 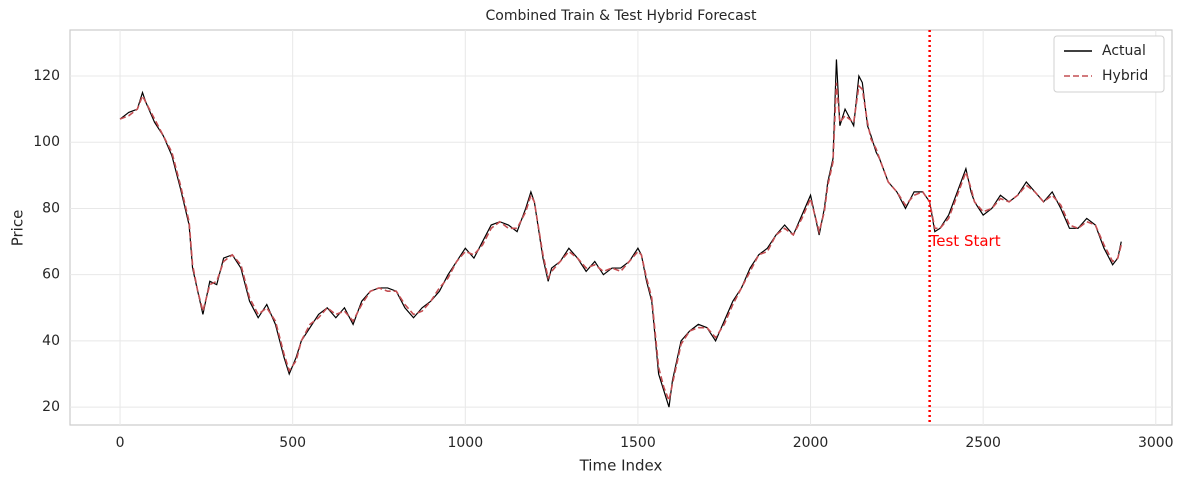 I want to click on x-axis-label: Time Index, so click(x=621, y=466).